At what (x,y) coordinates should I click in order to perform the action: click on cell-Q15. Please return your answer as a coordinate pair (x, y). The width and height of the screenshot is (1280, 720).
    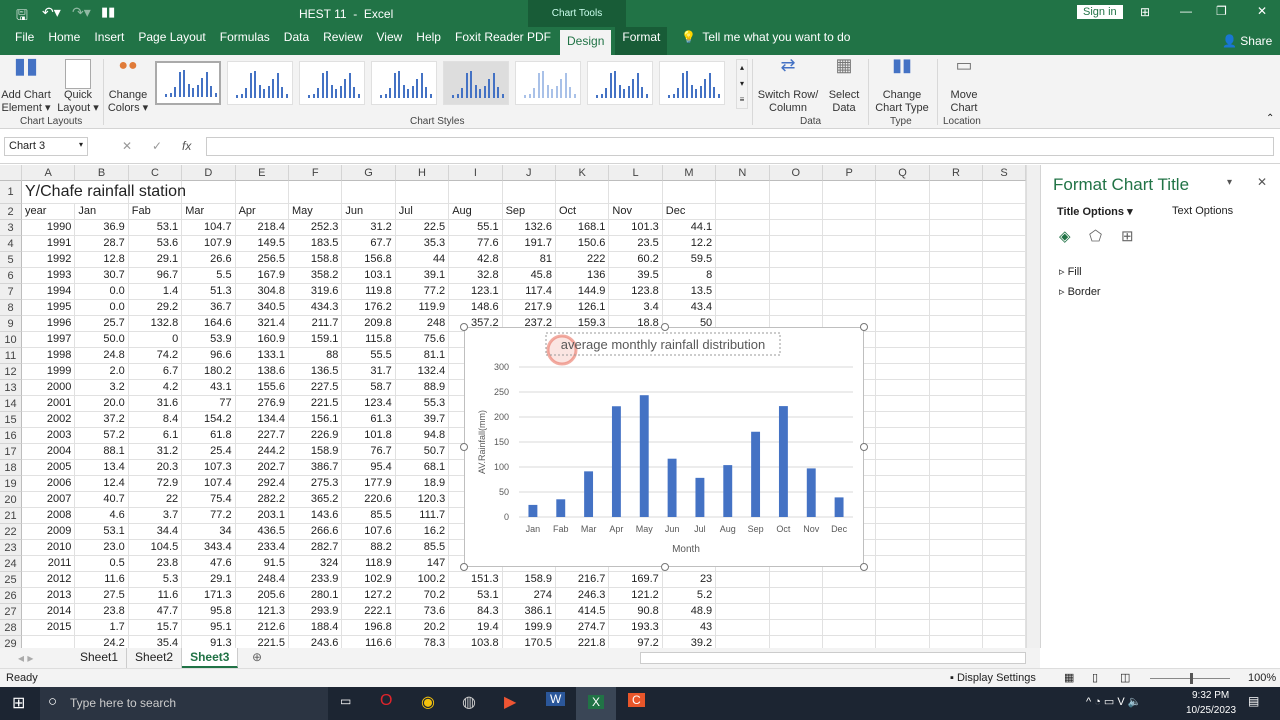
    Looking at the image, I should click on (903, 420).